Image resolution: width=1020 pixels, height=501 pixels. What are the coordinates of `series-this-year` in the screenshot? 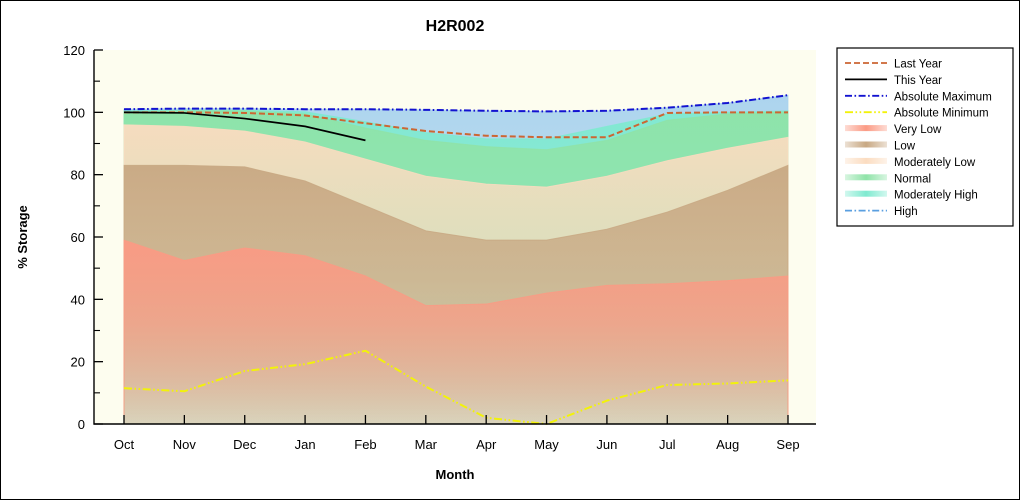 It's located at (244, 126).